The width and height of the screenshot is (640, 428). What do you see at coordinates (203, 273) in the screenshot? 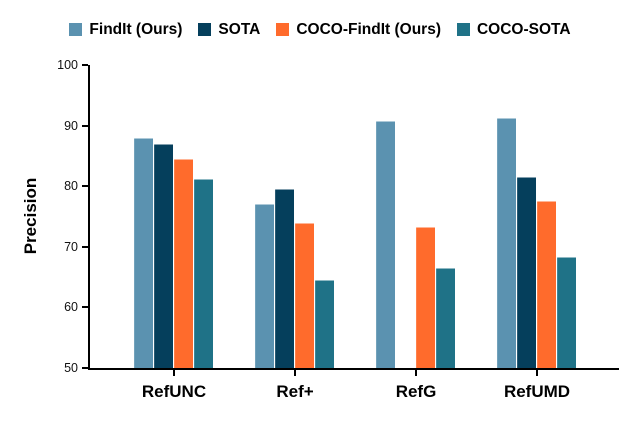
I see `bar-refunc-series3` at bounding box center [203, 273].